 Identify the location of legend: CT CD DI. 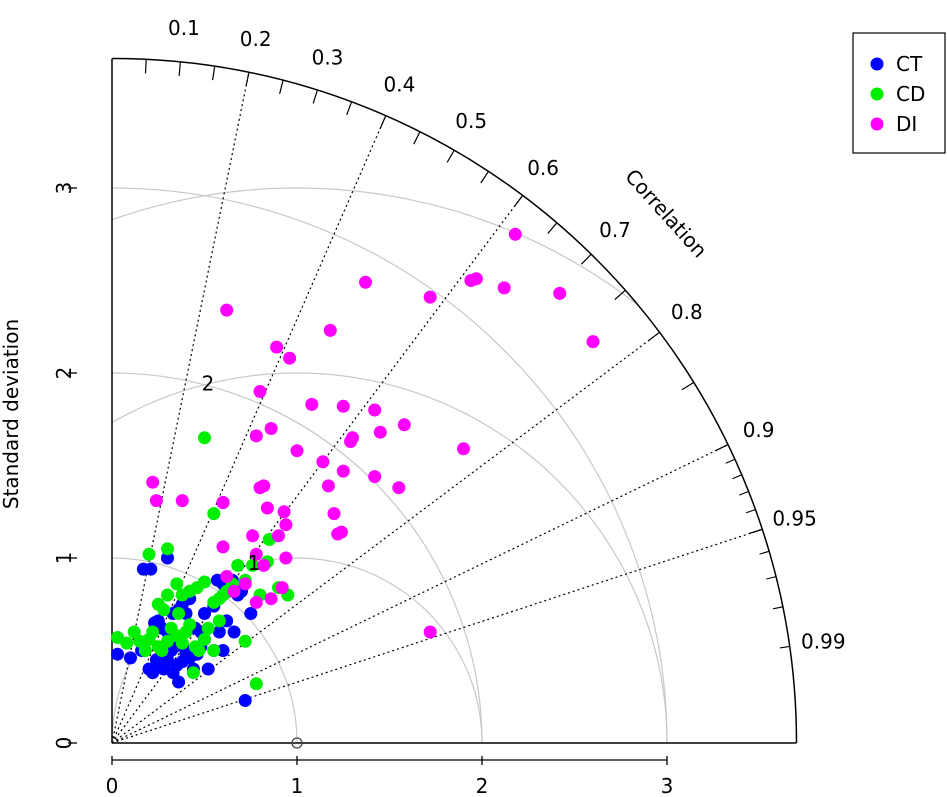
(899, 93).